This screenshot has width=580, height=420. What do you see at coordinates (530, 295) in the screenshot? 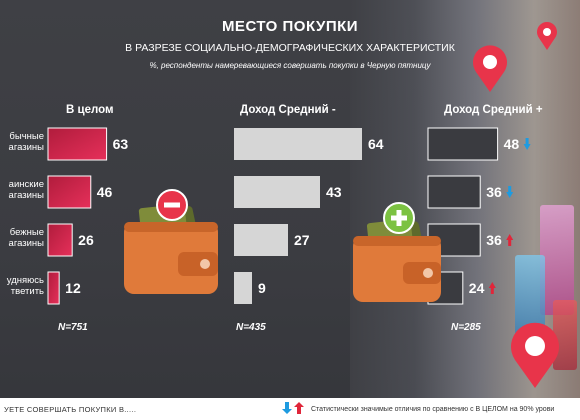
I see `shopping-bag-blue` at bounding box center [530, 295].